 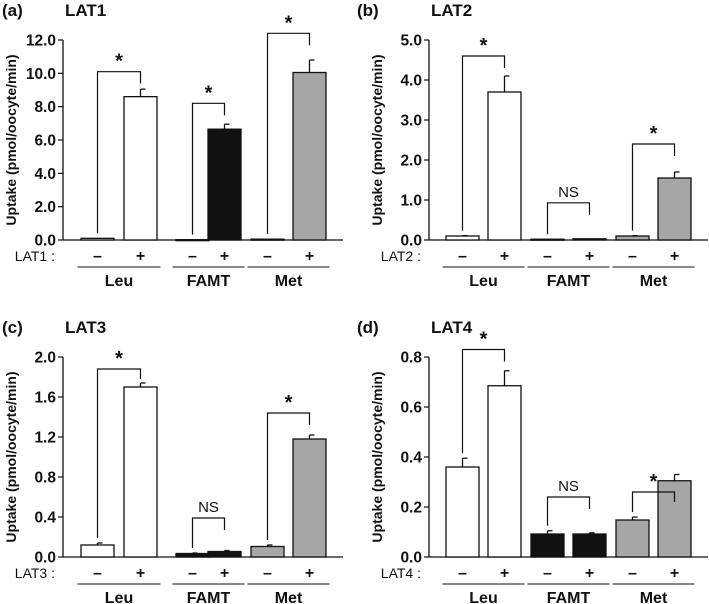 What do you see at coordinates (411, 508) in the screenshot?
I see `y-tick-label: 0.2` at bounding box center [411, 508].